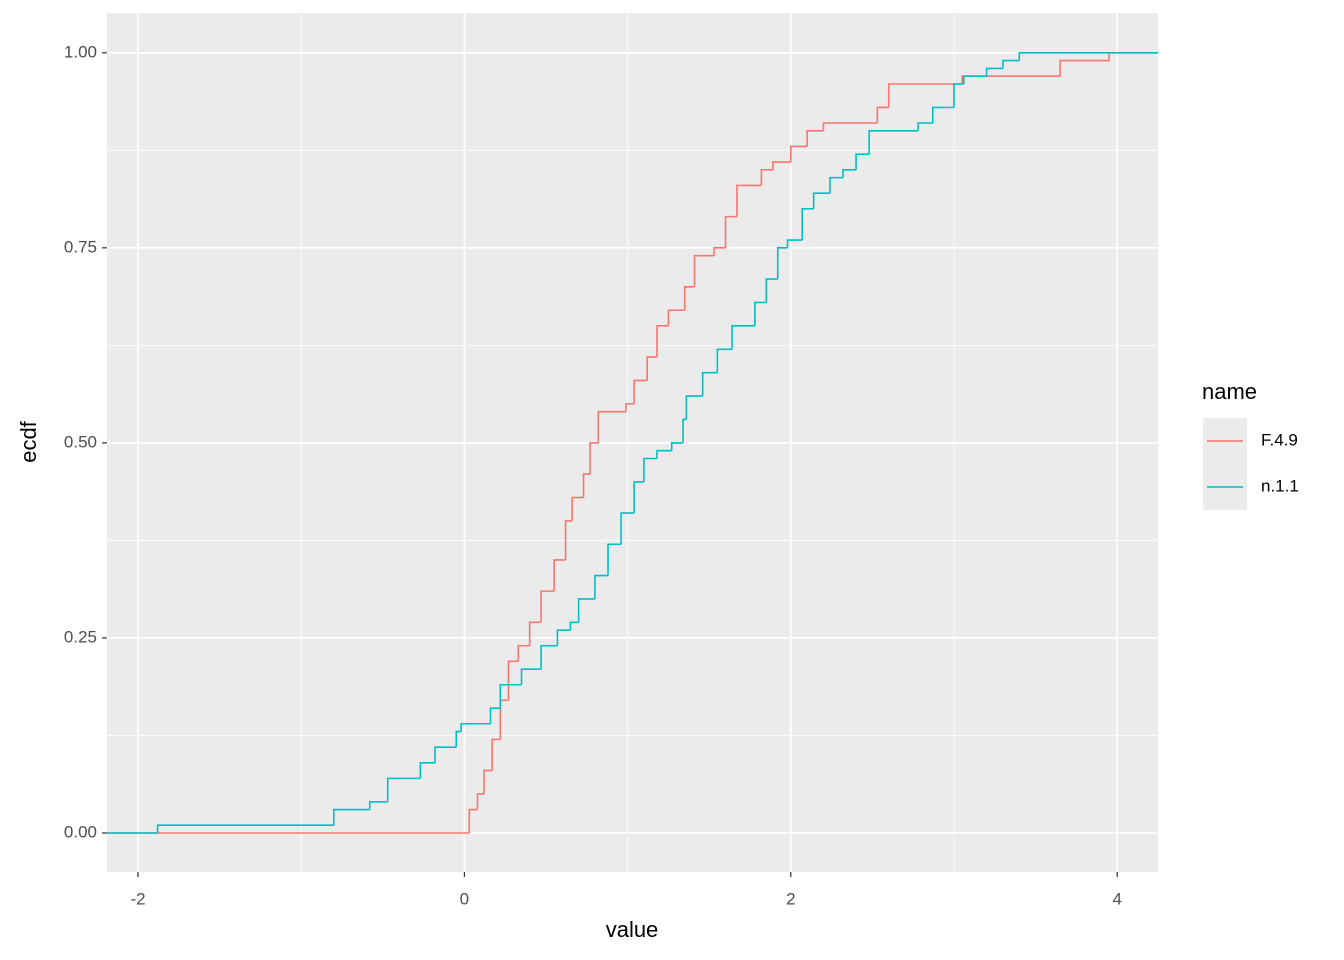 Image resolution: width=1344 pixels, height=960 pixels. Describe the element at coordinates (1225, 464) in the screenshot. I see `legend-key-bg` at that location.